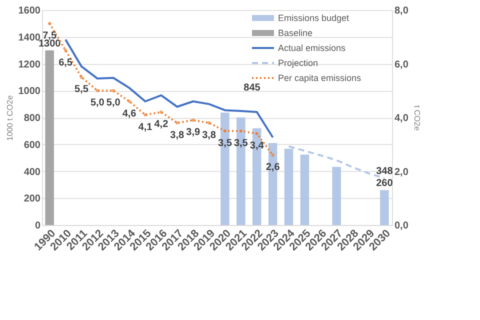 This screenshot has width=480, height=320. I want to click on data-label: 4,6, so click(129, 114).